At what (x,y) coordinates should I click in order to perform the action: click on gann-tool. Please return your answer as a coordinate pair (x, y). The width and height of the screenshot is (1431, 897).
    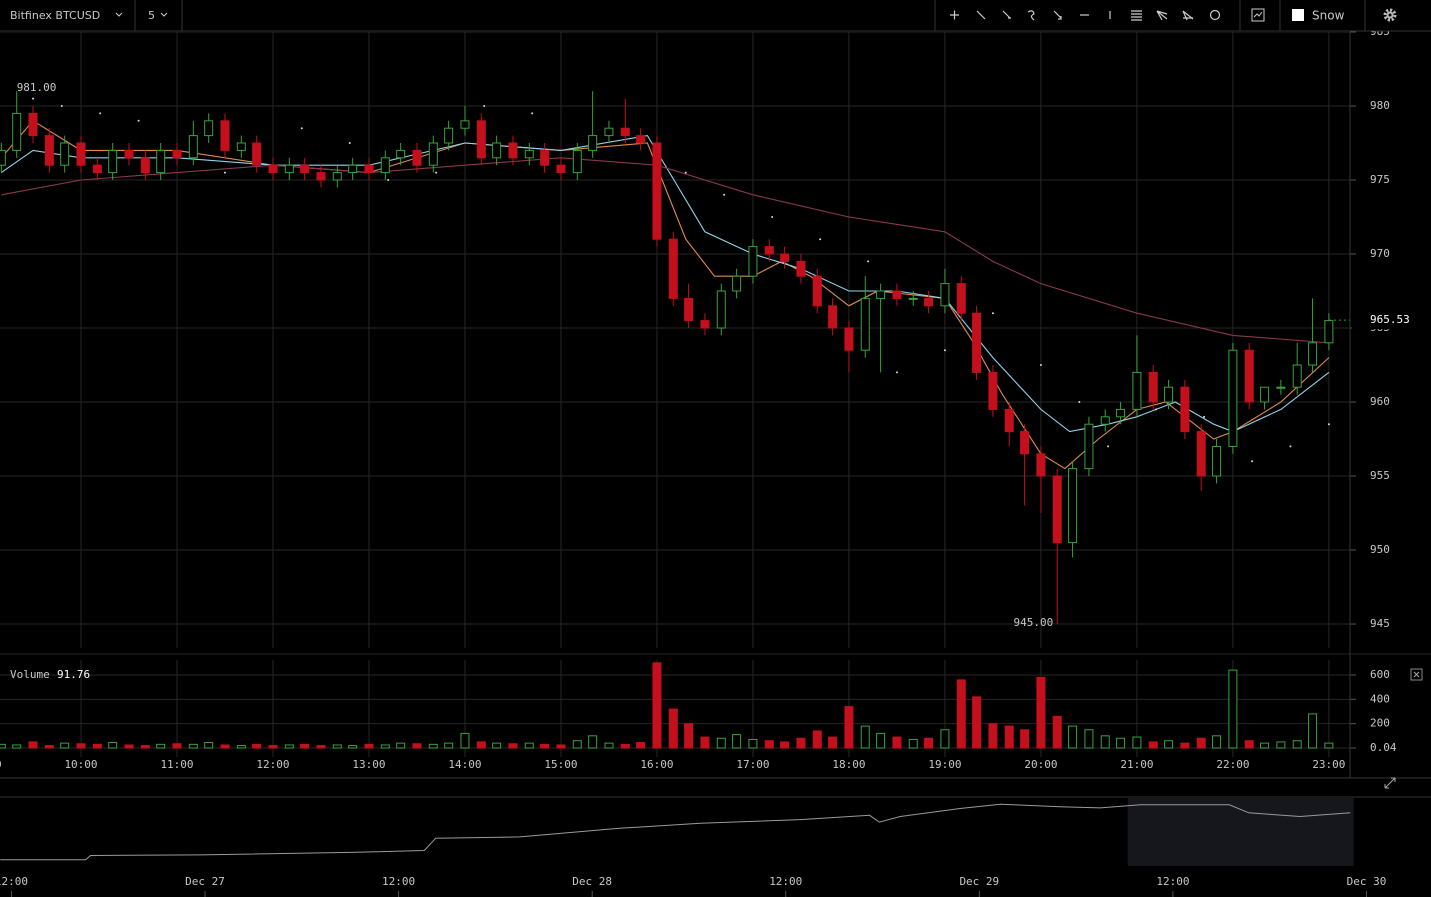
    Looking at the image, I should click on (1188, 15).